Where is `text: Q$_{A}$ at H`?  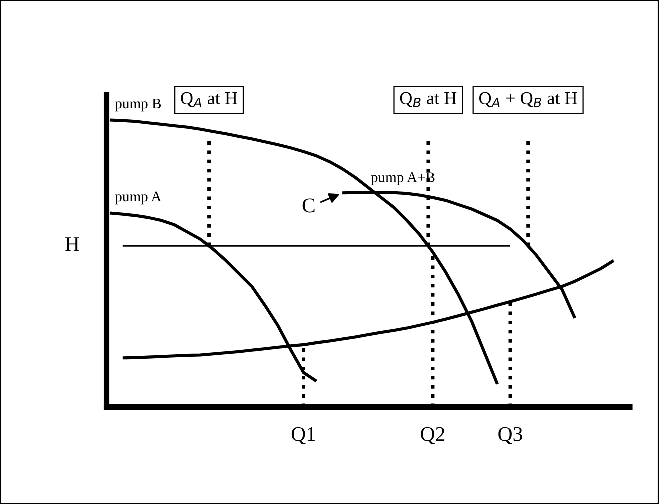
text: Q$_{A}$ at H is located at coordinates (209, 100).